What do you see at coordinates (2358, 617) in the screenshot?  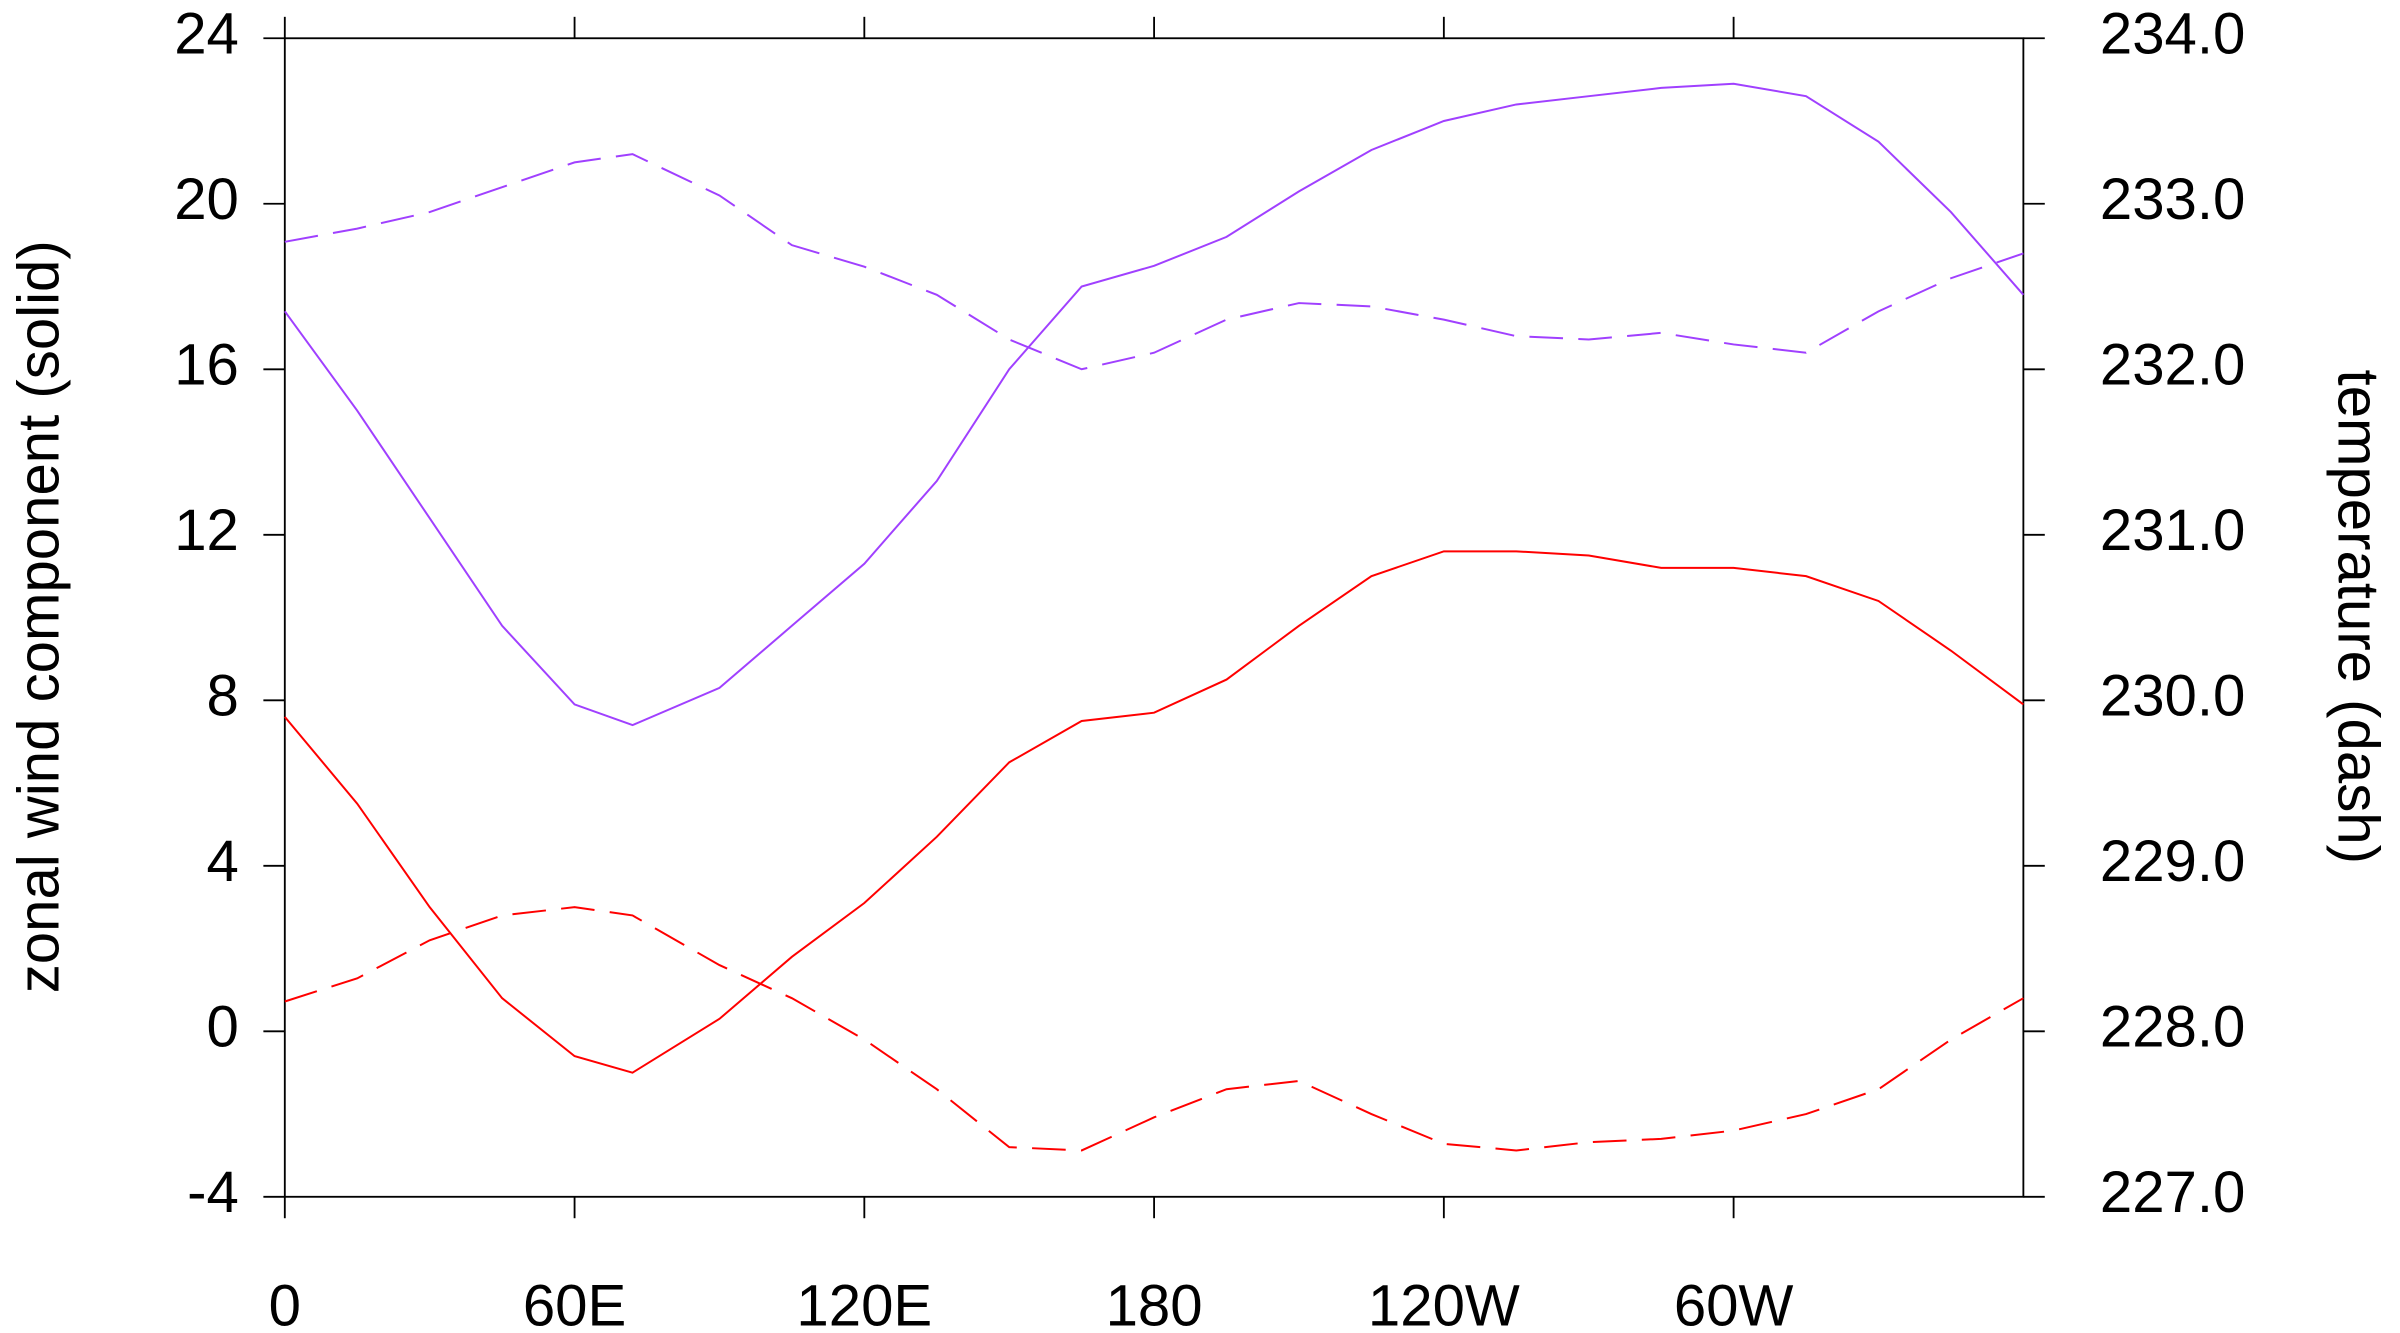 I see `y2-axis-title: temperature (dash)` at bounding box center [2358, 617].